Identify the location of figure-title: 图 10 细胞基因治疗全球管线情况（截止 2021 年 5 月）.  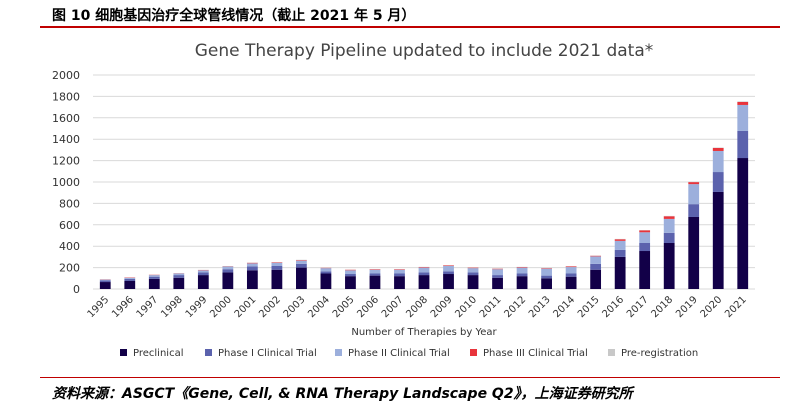
(234, 16).